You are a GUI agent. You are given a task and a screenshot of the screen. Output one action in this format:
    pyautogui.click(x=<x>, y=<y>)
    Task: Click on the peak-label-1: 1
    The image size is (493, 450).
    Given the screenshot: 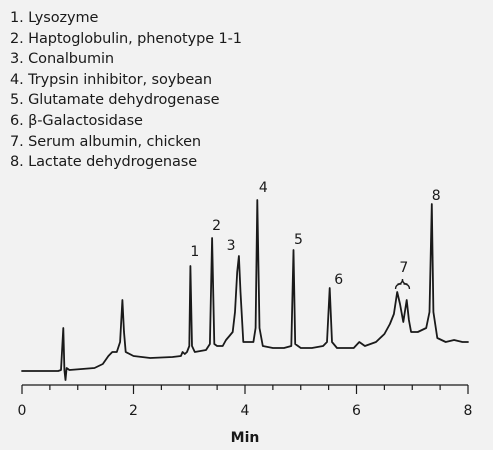 What is the action you would take?
    pyautogui.click(x=194, y=252)
    